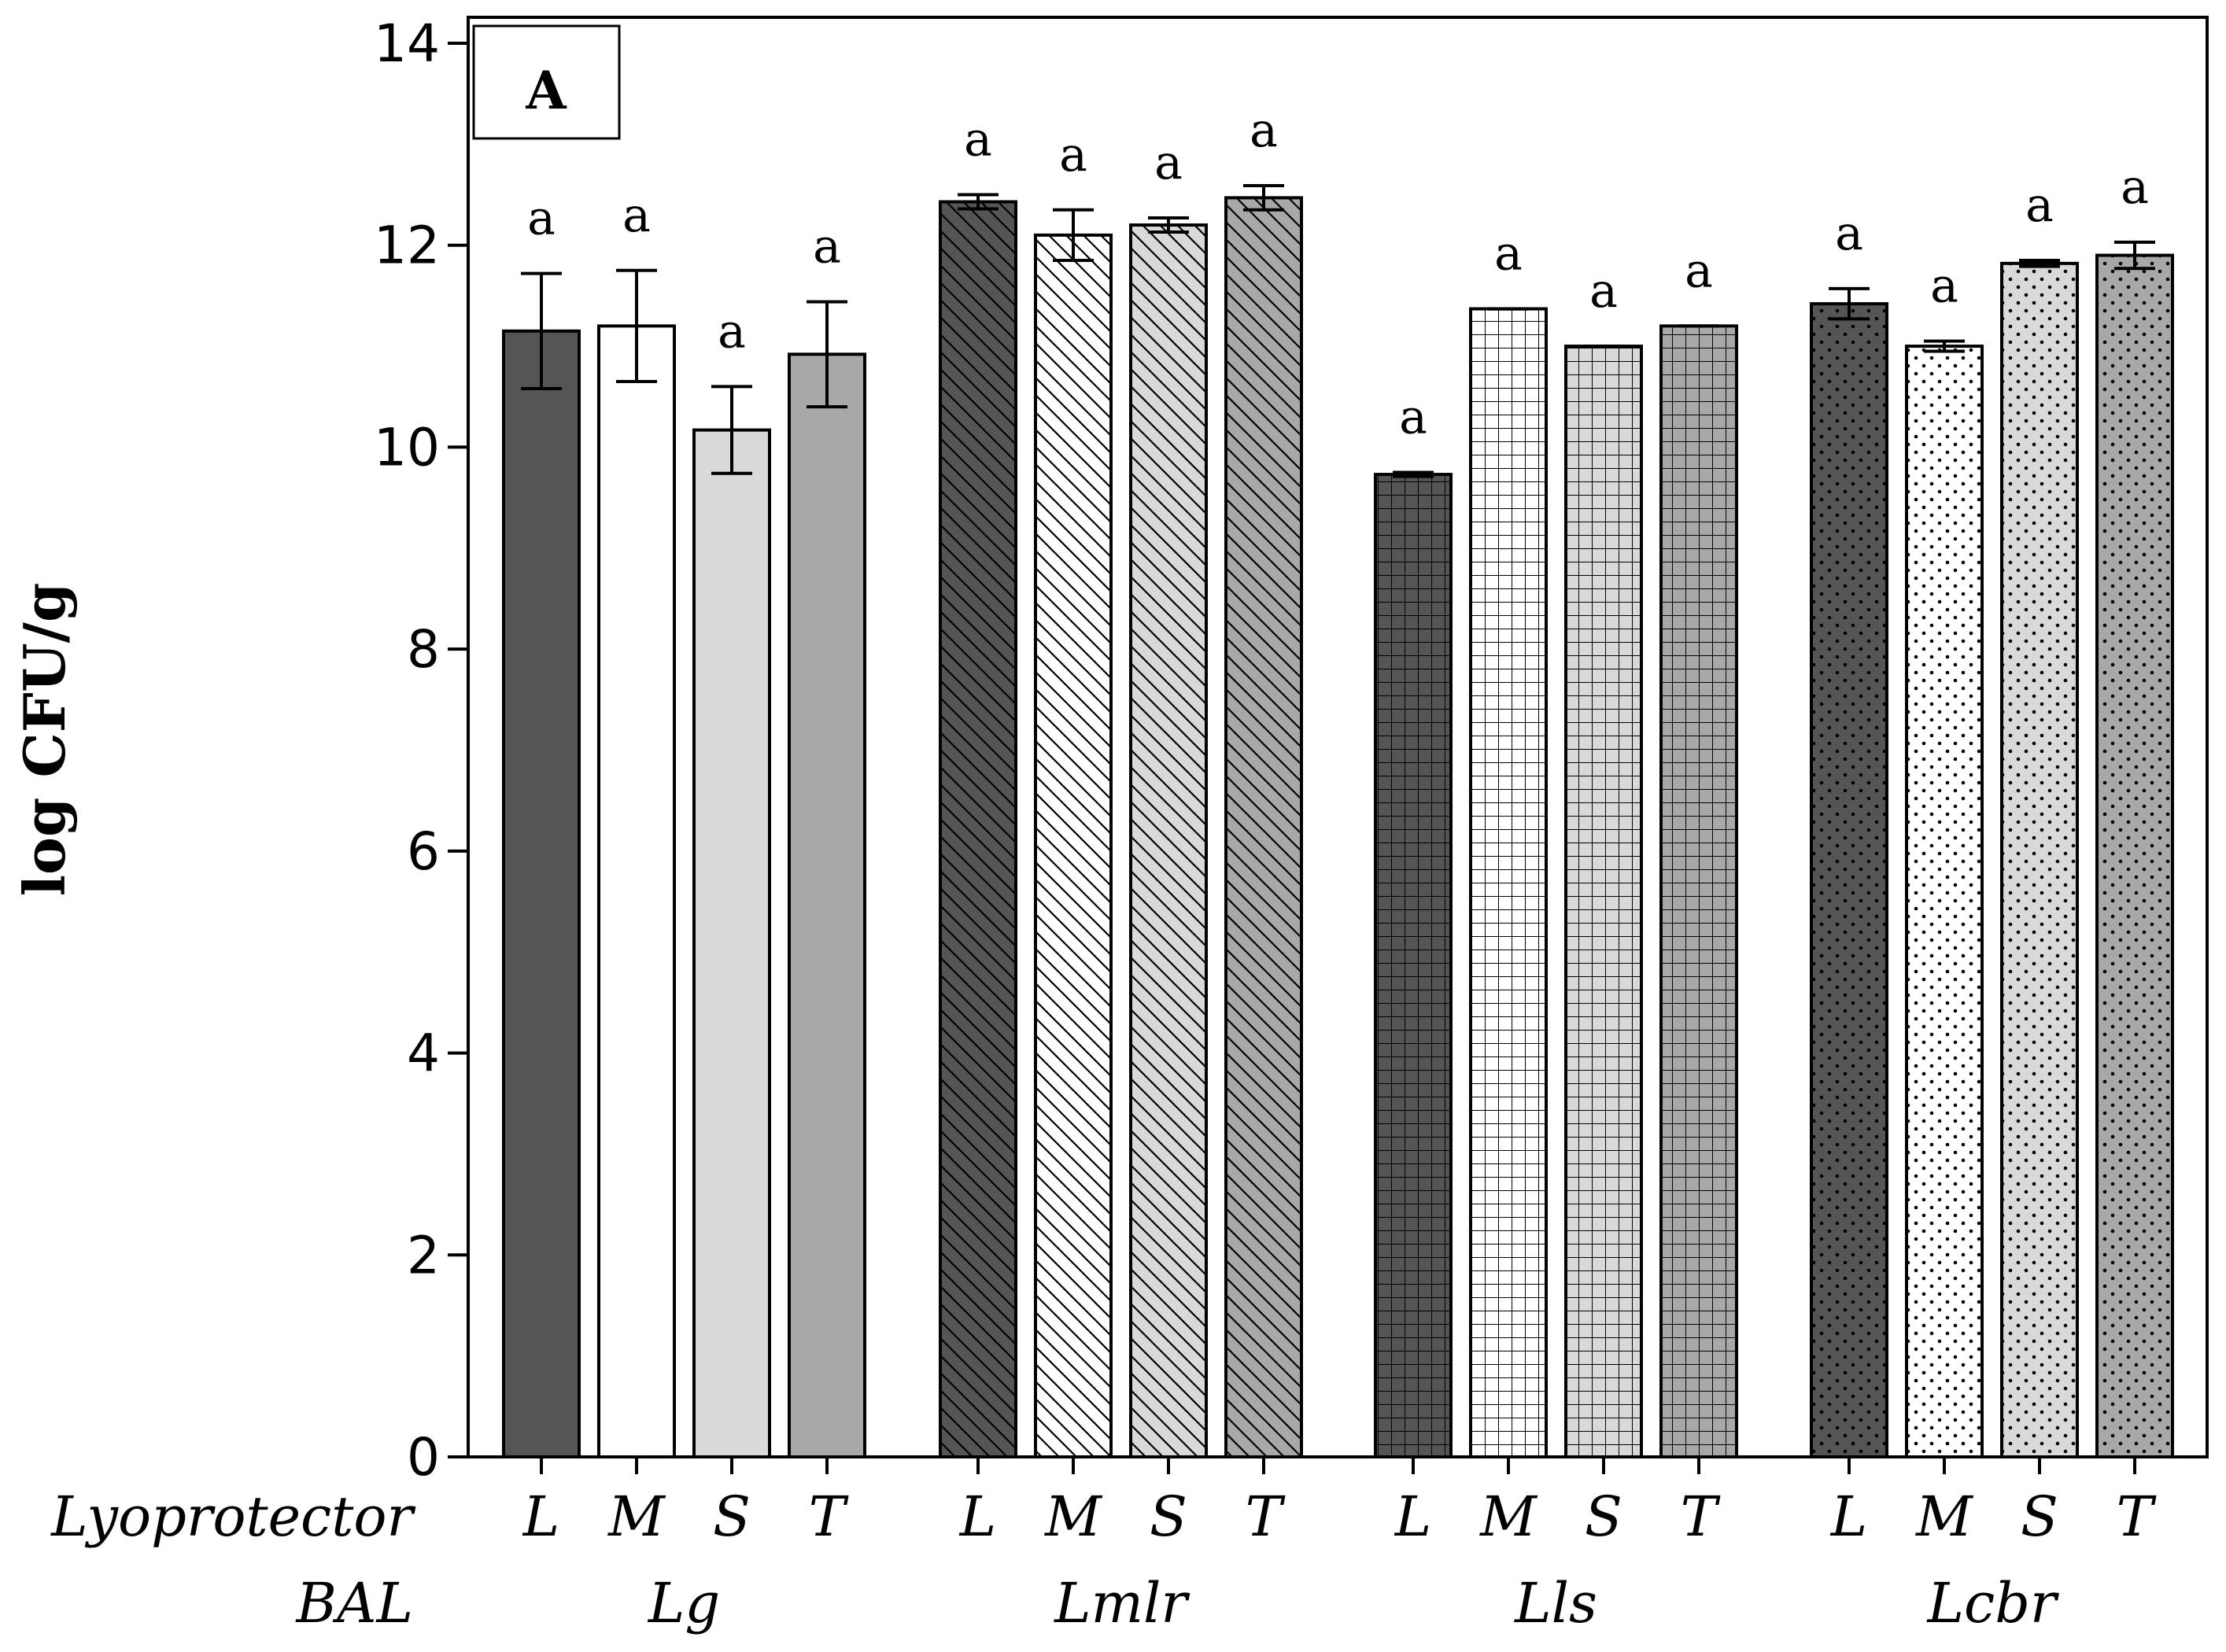  I want to click on y-tick-label: 4, so click(423, 1053).